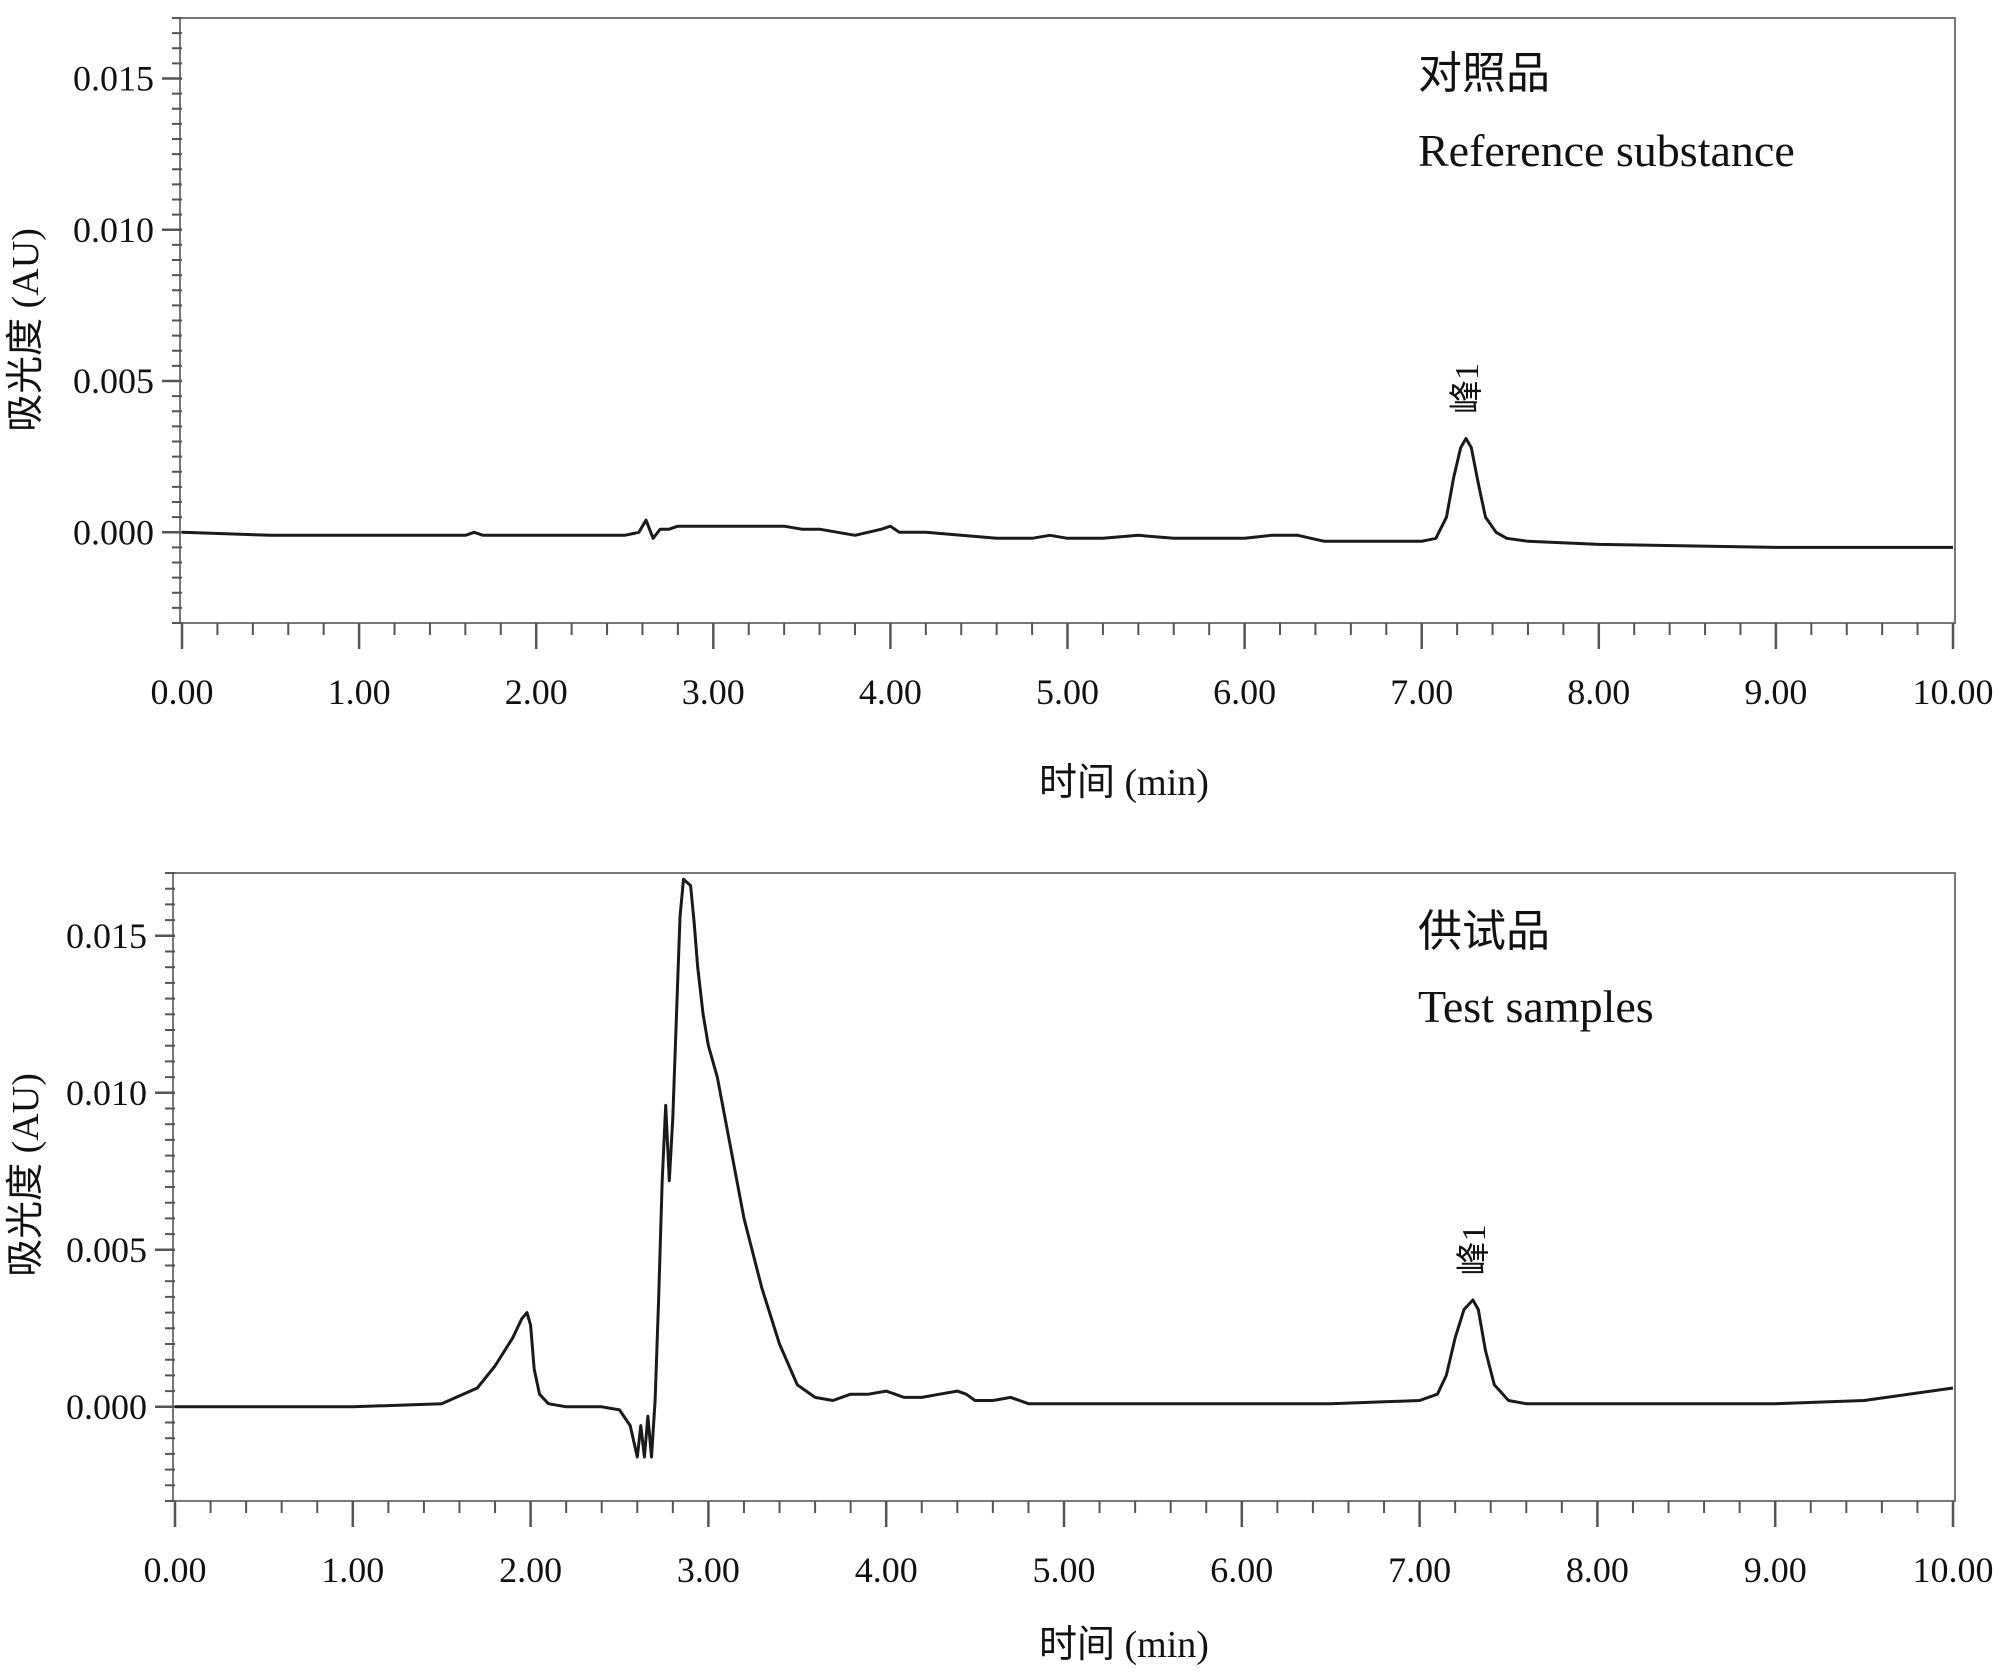  I want to click on sample-name-zh: 供试品, so click(1484, 931).